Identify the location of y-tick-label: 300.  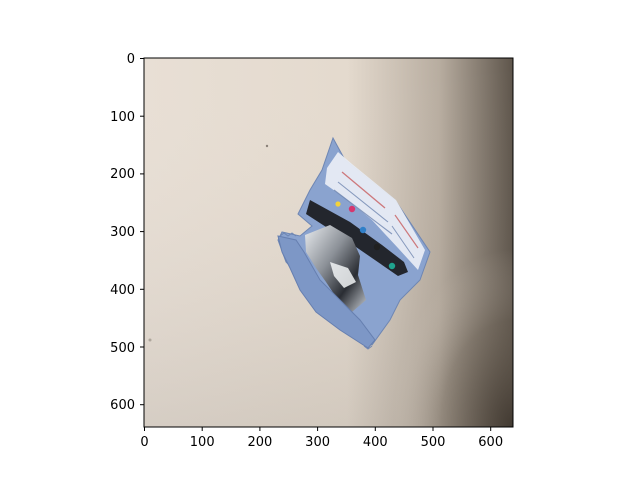
(122, 232).